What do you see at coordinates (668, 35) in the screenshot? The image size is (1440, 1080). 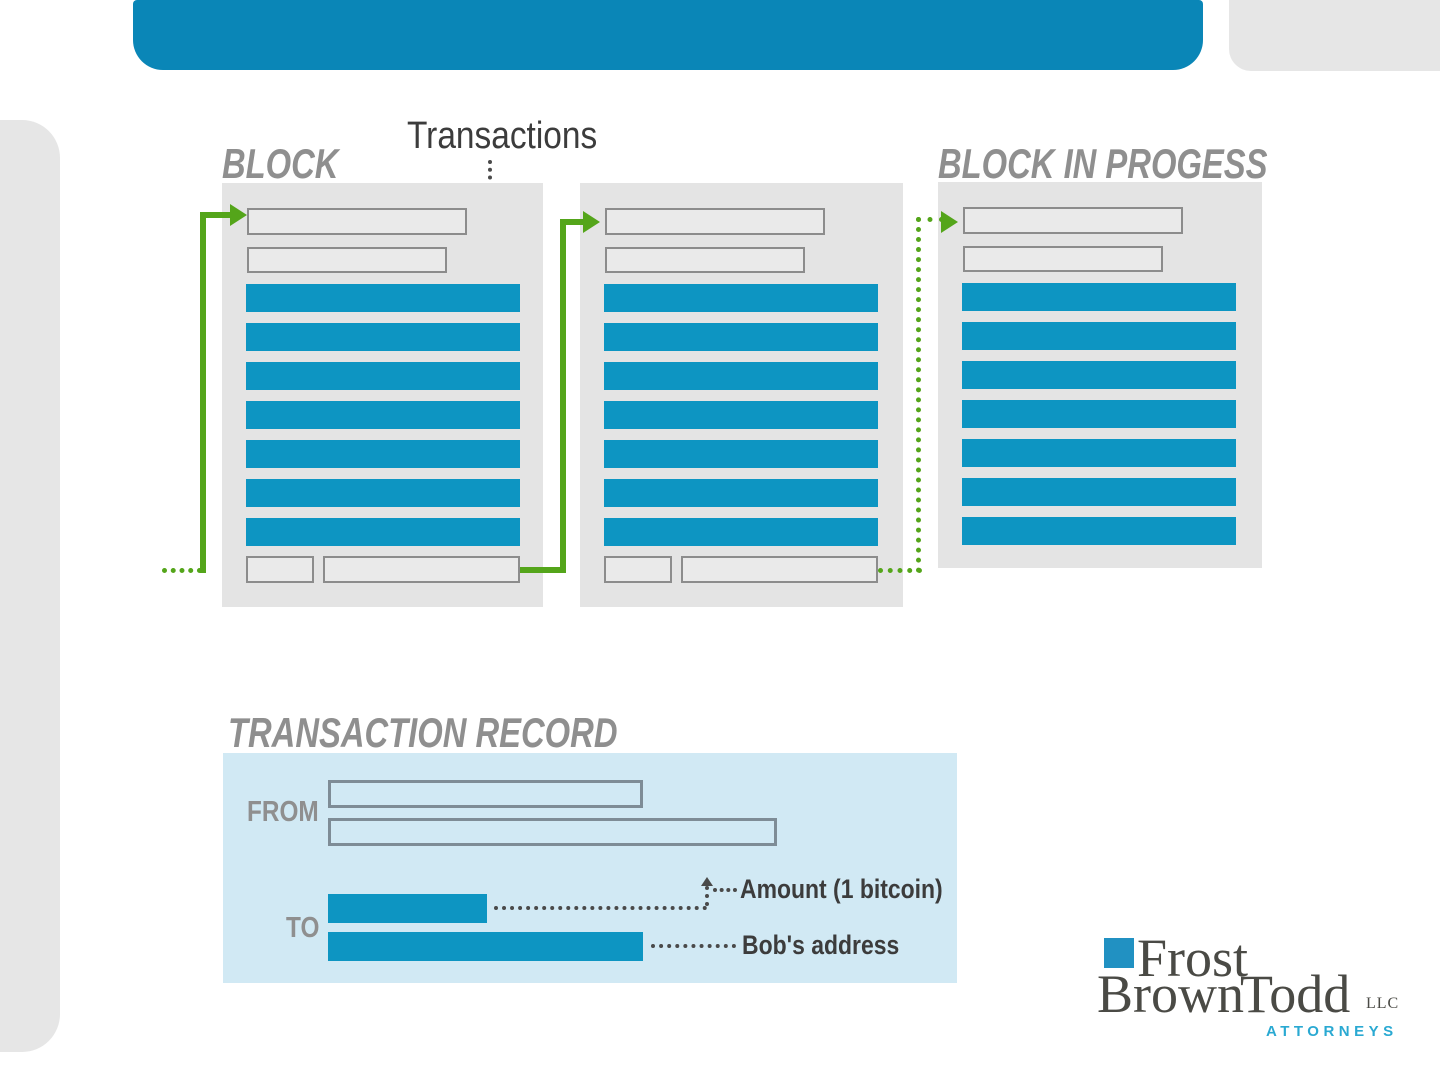 I see `slide-header-bar` at bounding box center [668, 35].